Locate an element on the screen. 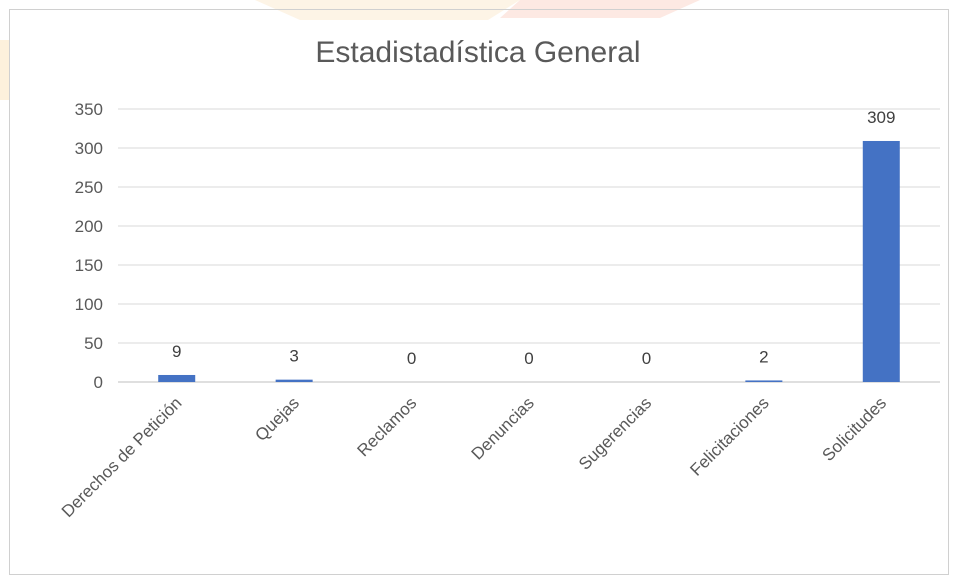 This screenshot has width=956, height=579. y-tick-label: 0 is located at coordinates (98, 382).